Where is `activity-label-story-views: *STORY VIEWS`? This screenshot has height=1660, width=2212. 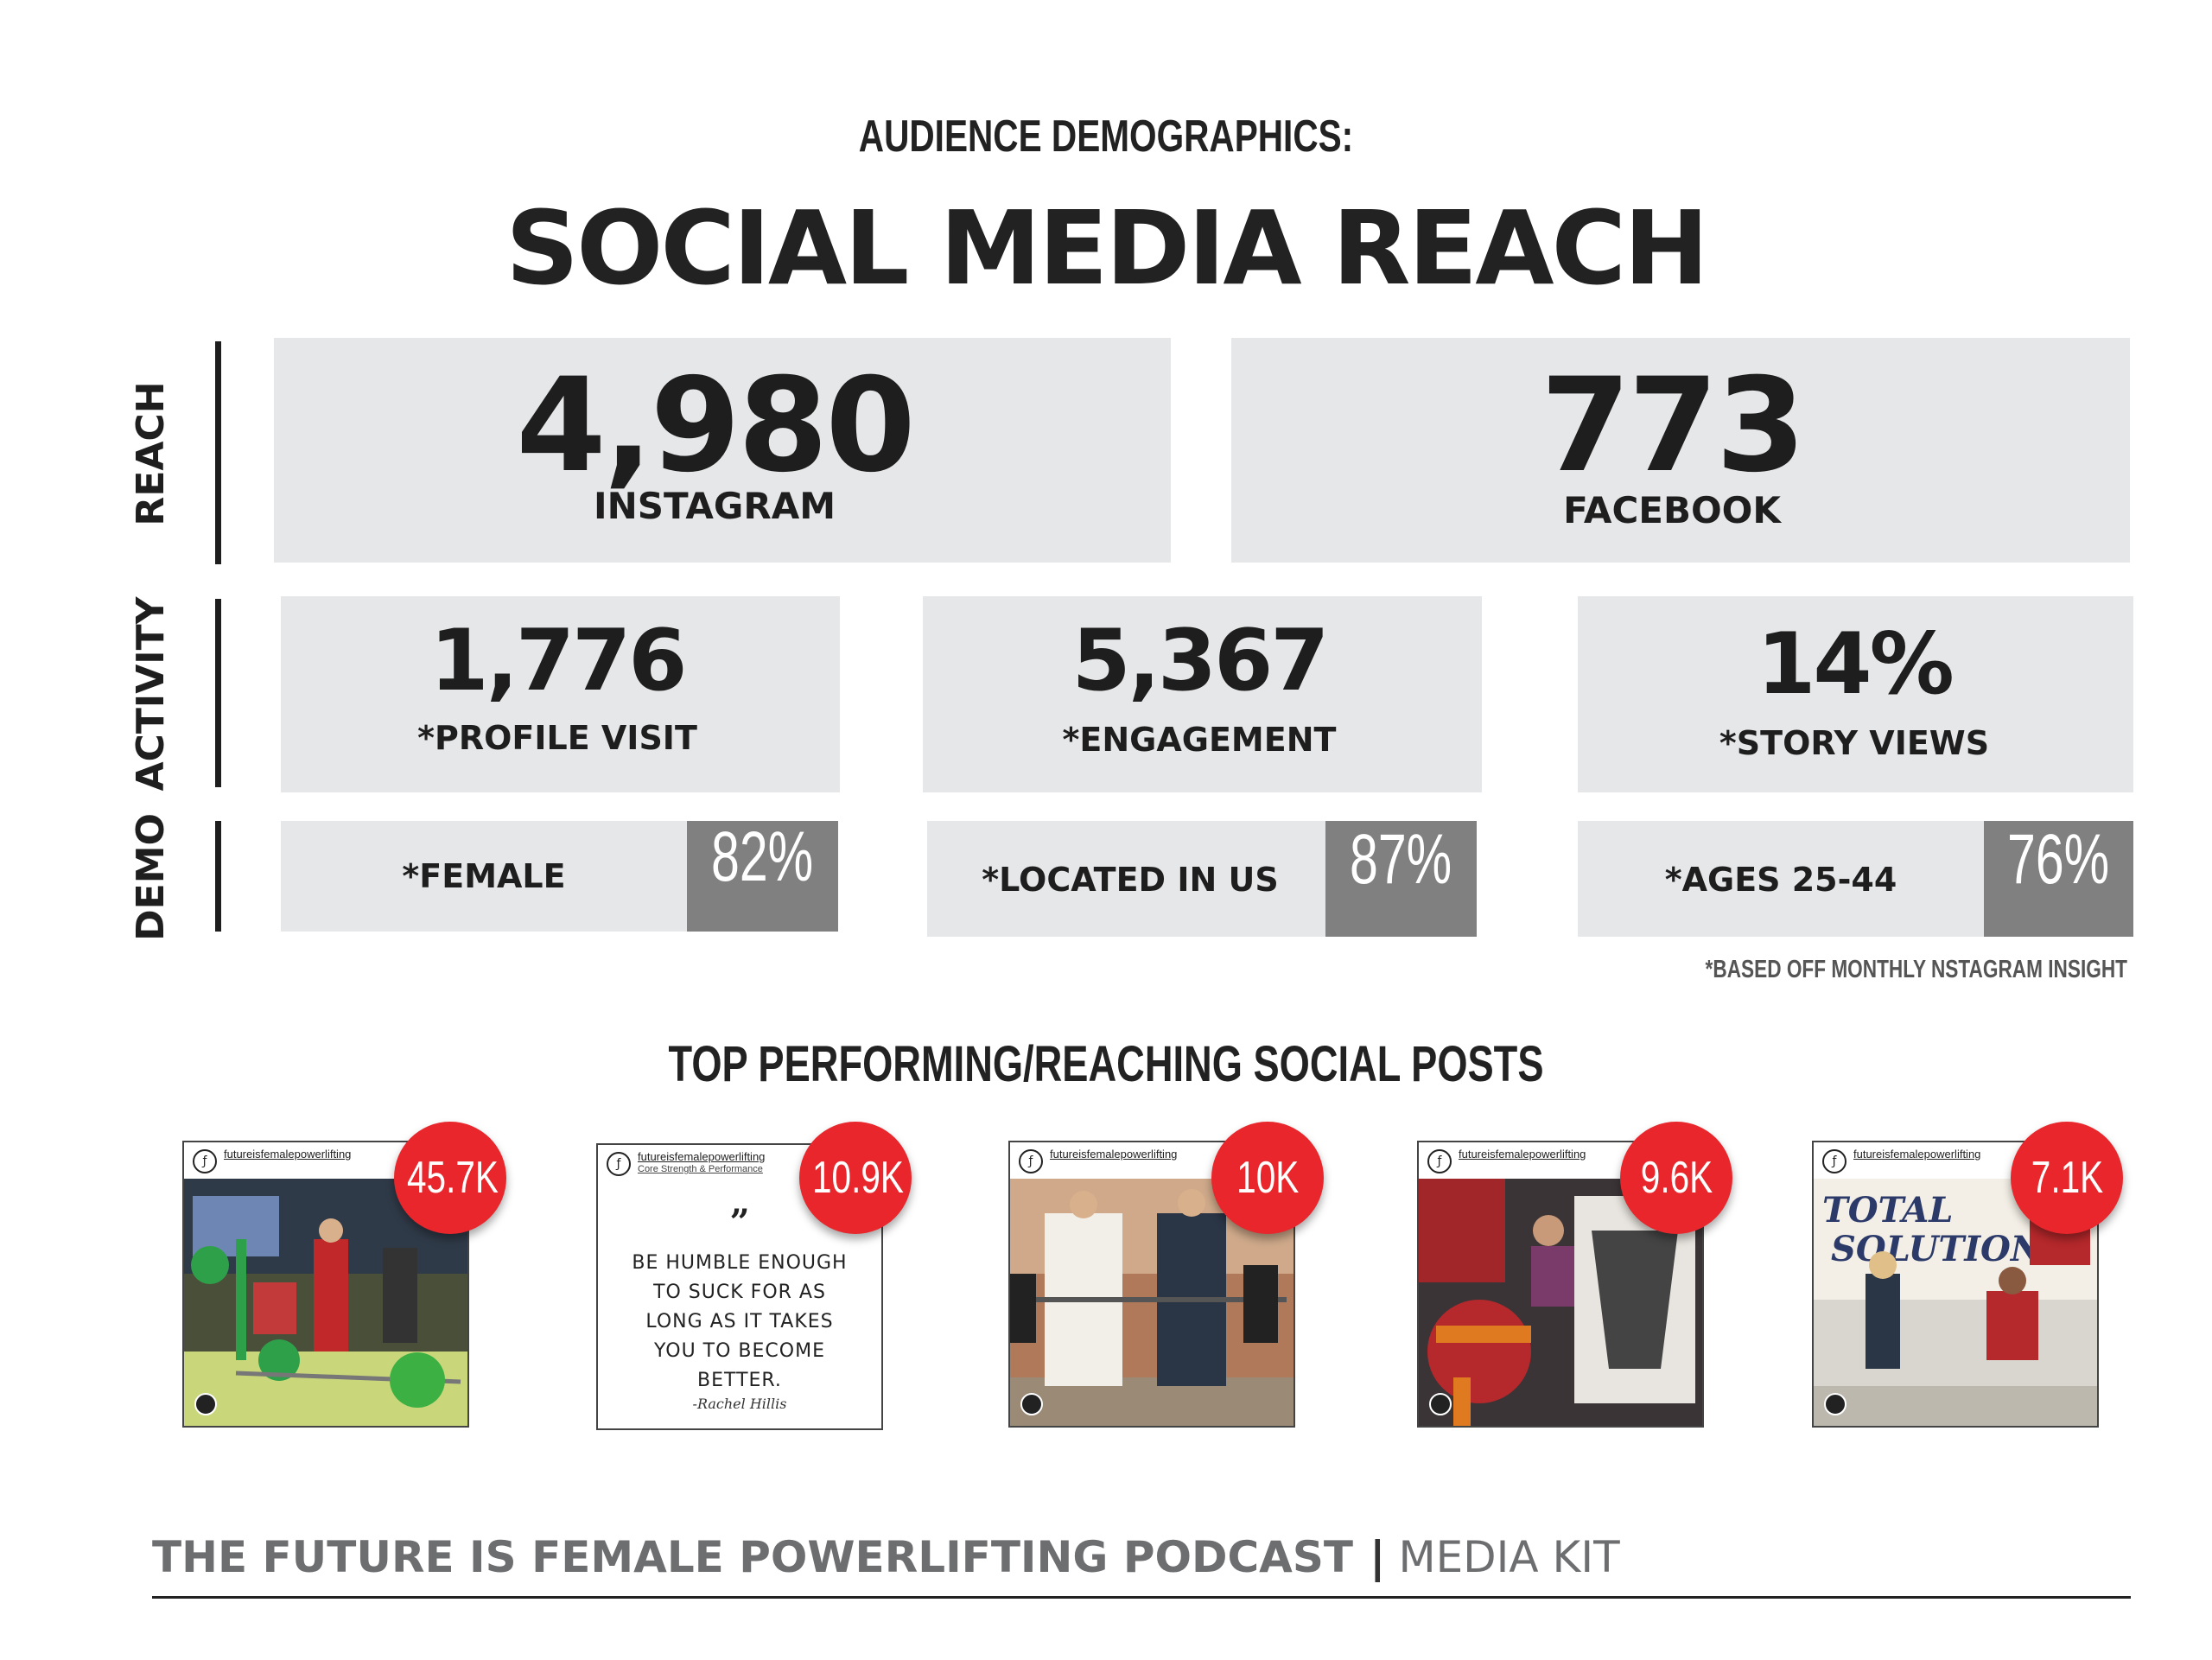
activity-label-story-views: *STORY VIEWS is located at coordinates (1854, 743).